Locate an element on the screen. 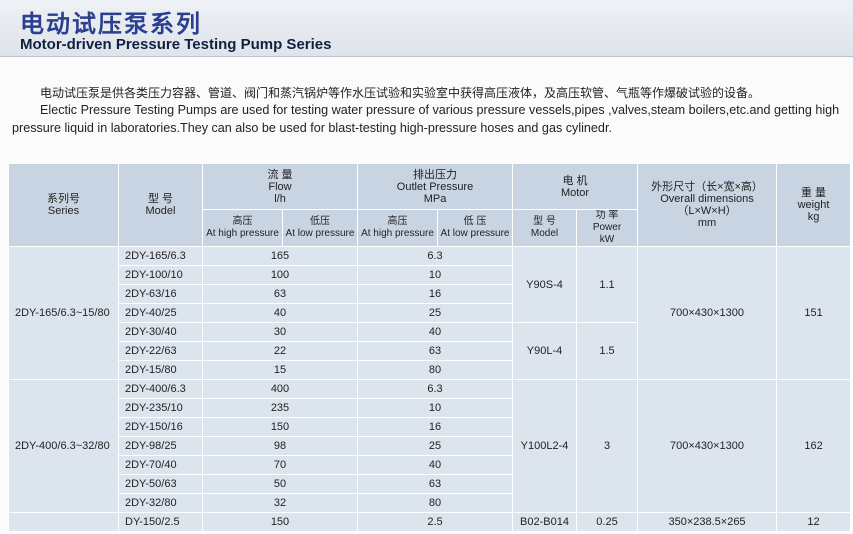 This screenshot has width=853, height=534. flow-cell: 50 is located at coordinates (280, 484).